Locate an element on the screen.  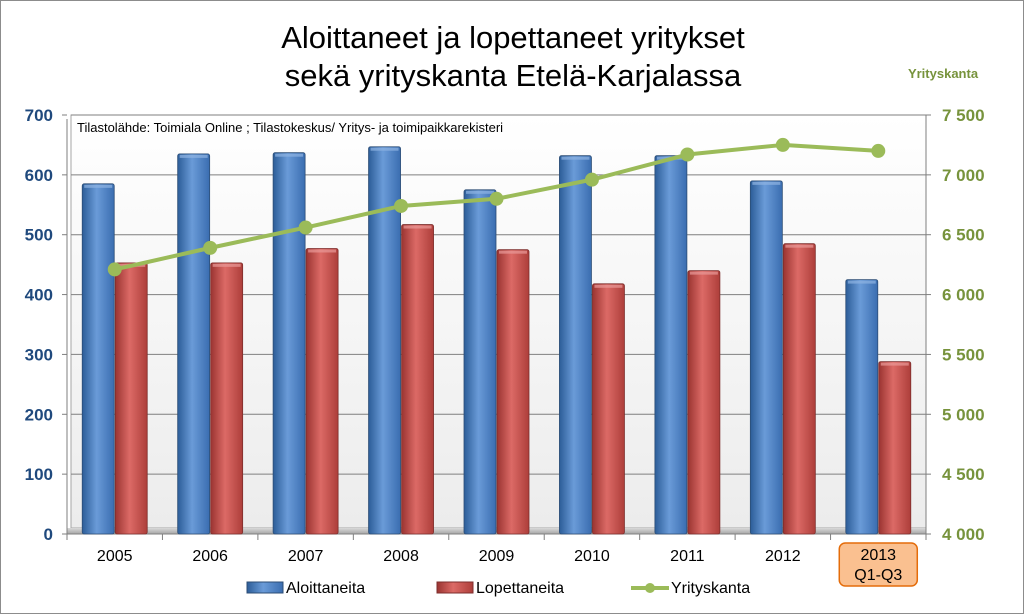
x-tick-label: 2007 is located at coordinates (306, 556).